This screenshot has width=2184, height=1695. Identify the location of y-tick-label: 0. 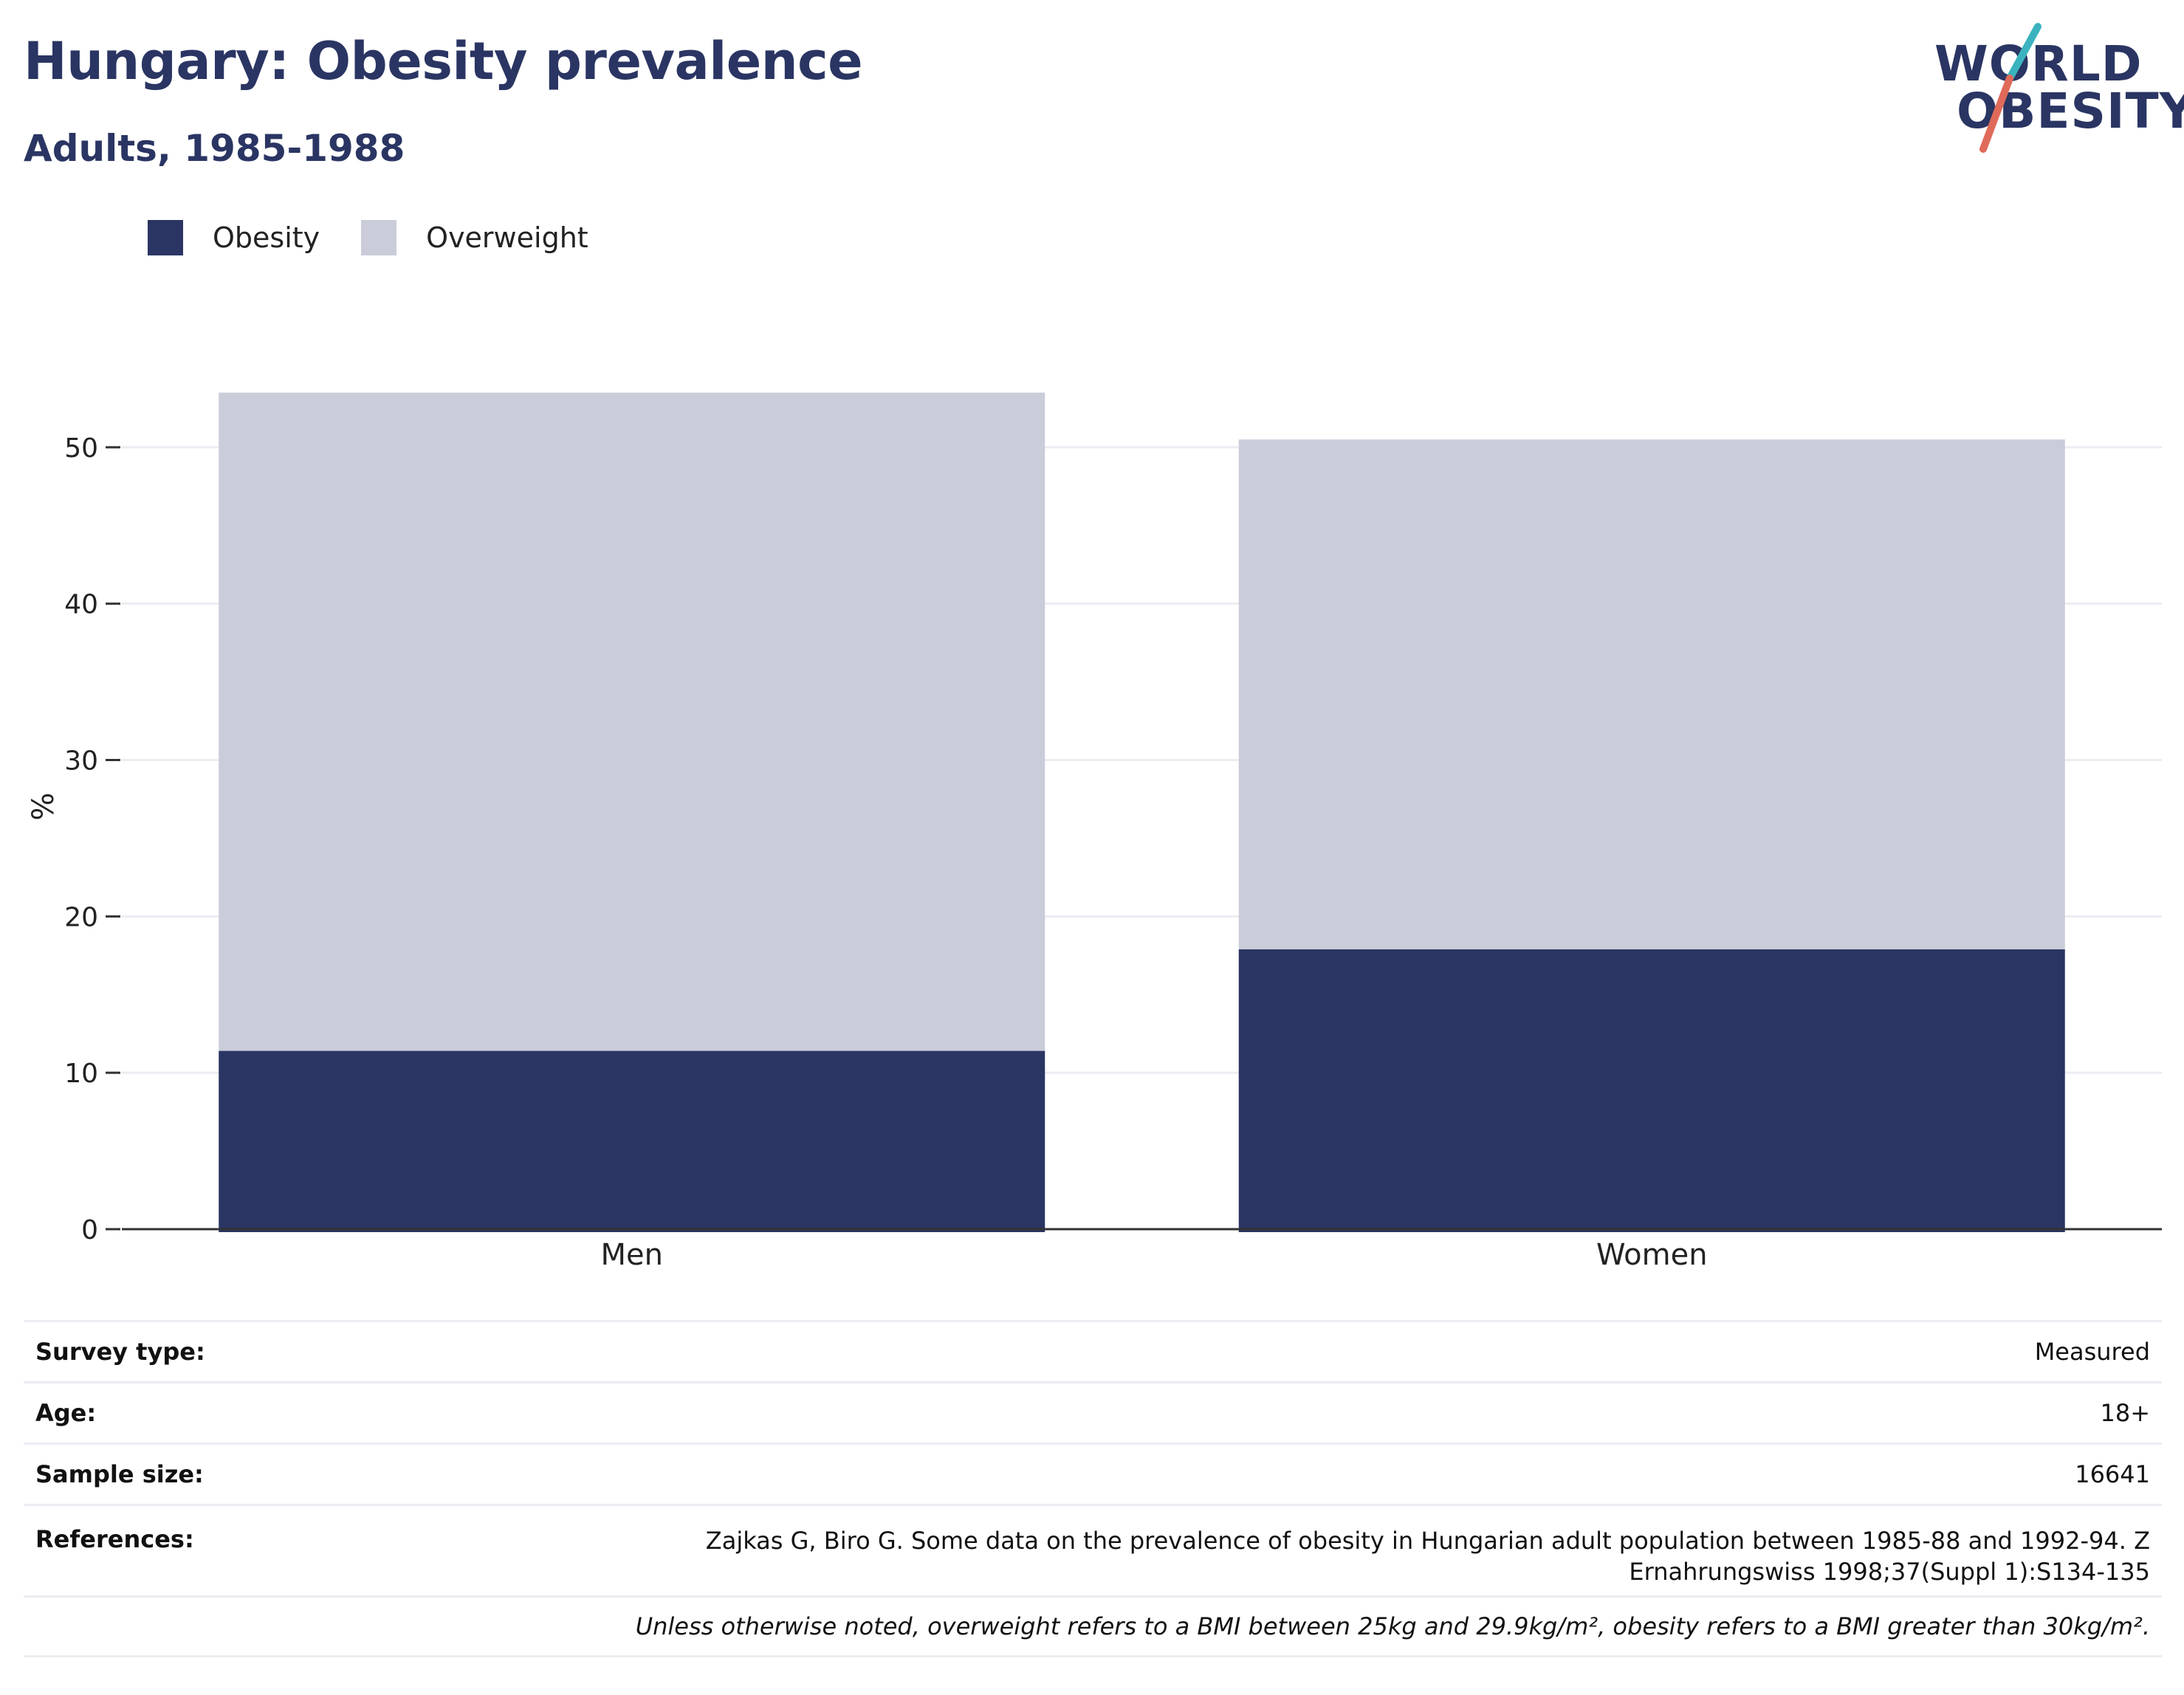
(90, 1230).